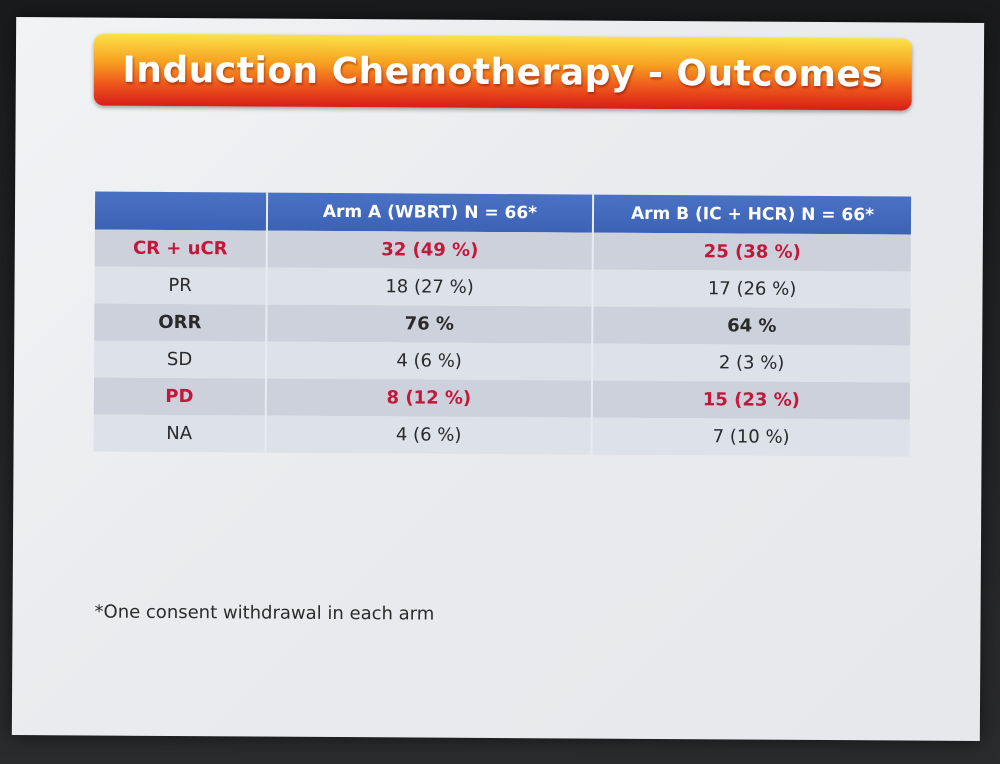 This screenshot has height=764, width=1000. What do you see at coordinates (430, 212) in the screenshot?
I see `header-arm-a: Arm A (WBRT) N = 66*` at bounding box center [430, 212].